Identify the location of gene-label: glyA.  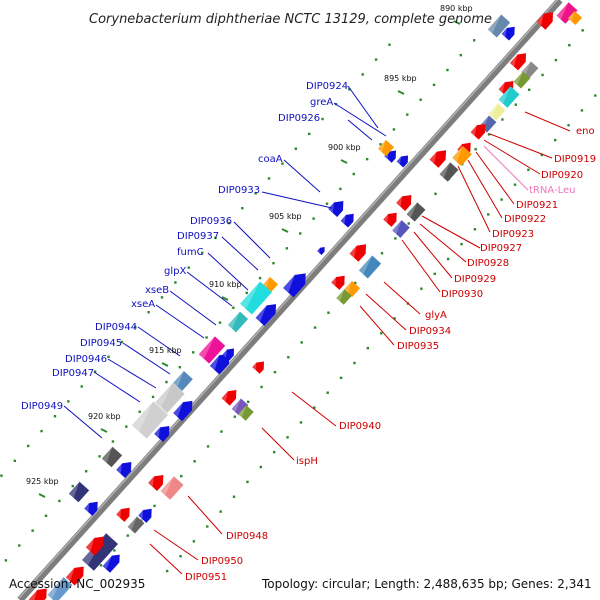
(436, 315).